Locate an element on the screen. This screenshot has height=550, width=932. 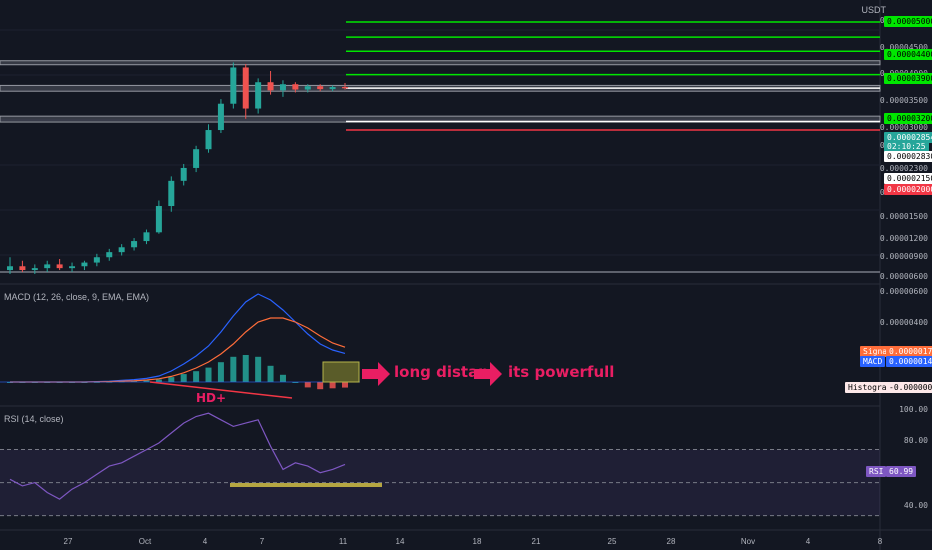
hd-label: HD+ is located at coordinates (211, 398).